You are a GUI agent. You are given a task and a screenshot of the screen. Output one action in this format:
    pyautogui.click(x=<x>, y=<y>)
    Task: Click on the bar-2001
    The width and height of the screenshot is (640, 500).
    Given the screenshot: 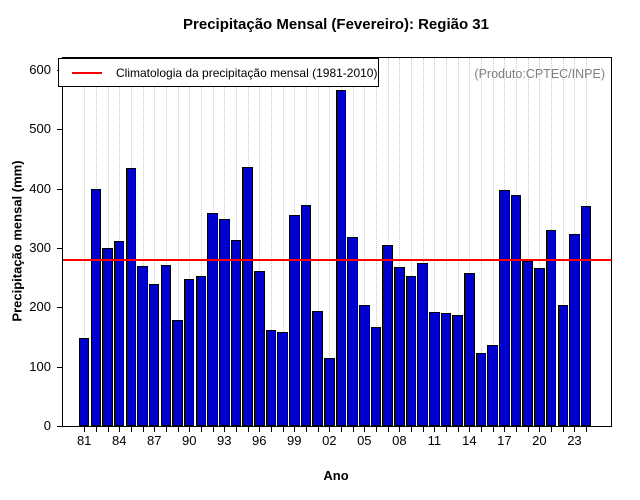 What is the action you would take?
    pyautogui.click(x=317, y=368)
    